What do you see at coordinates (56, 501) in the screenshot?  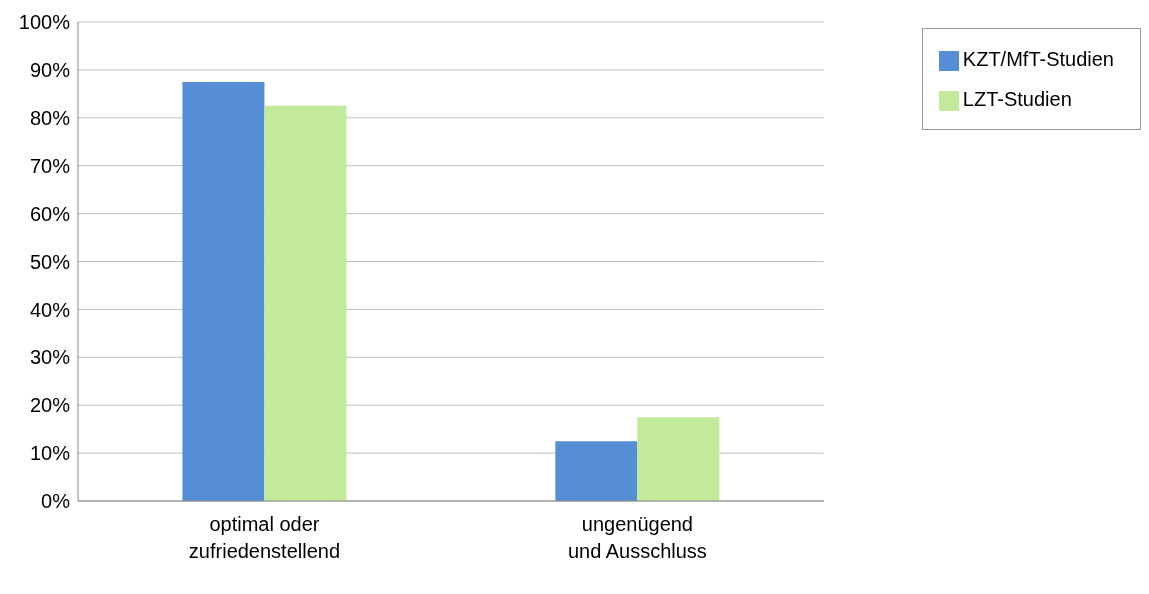 I see `y-tick-label: 0%` at bounding box center [56, 501].